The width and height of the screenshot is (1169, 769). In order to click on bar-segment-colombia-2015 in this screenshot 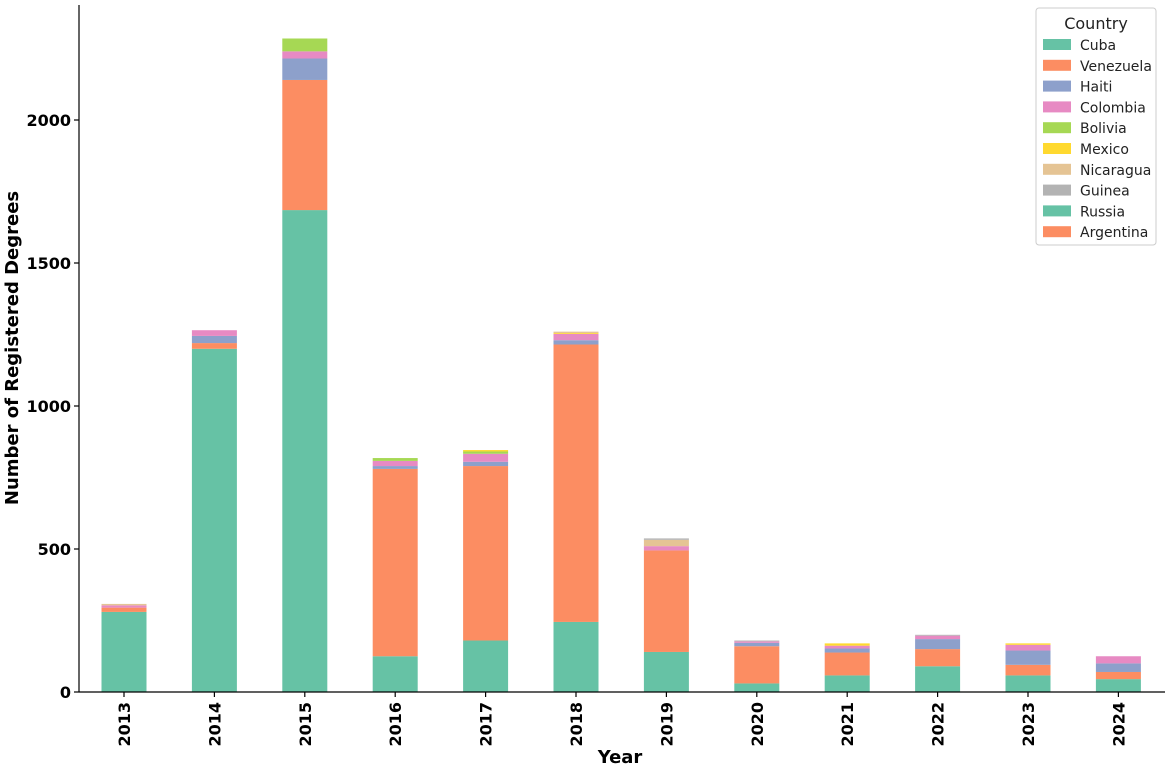, I will do `click(305, 55)`.